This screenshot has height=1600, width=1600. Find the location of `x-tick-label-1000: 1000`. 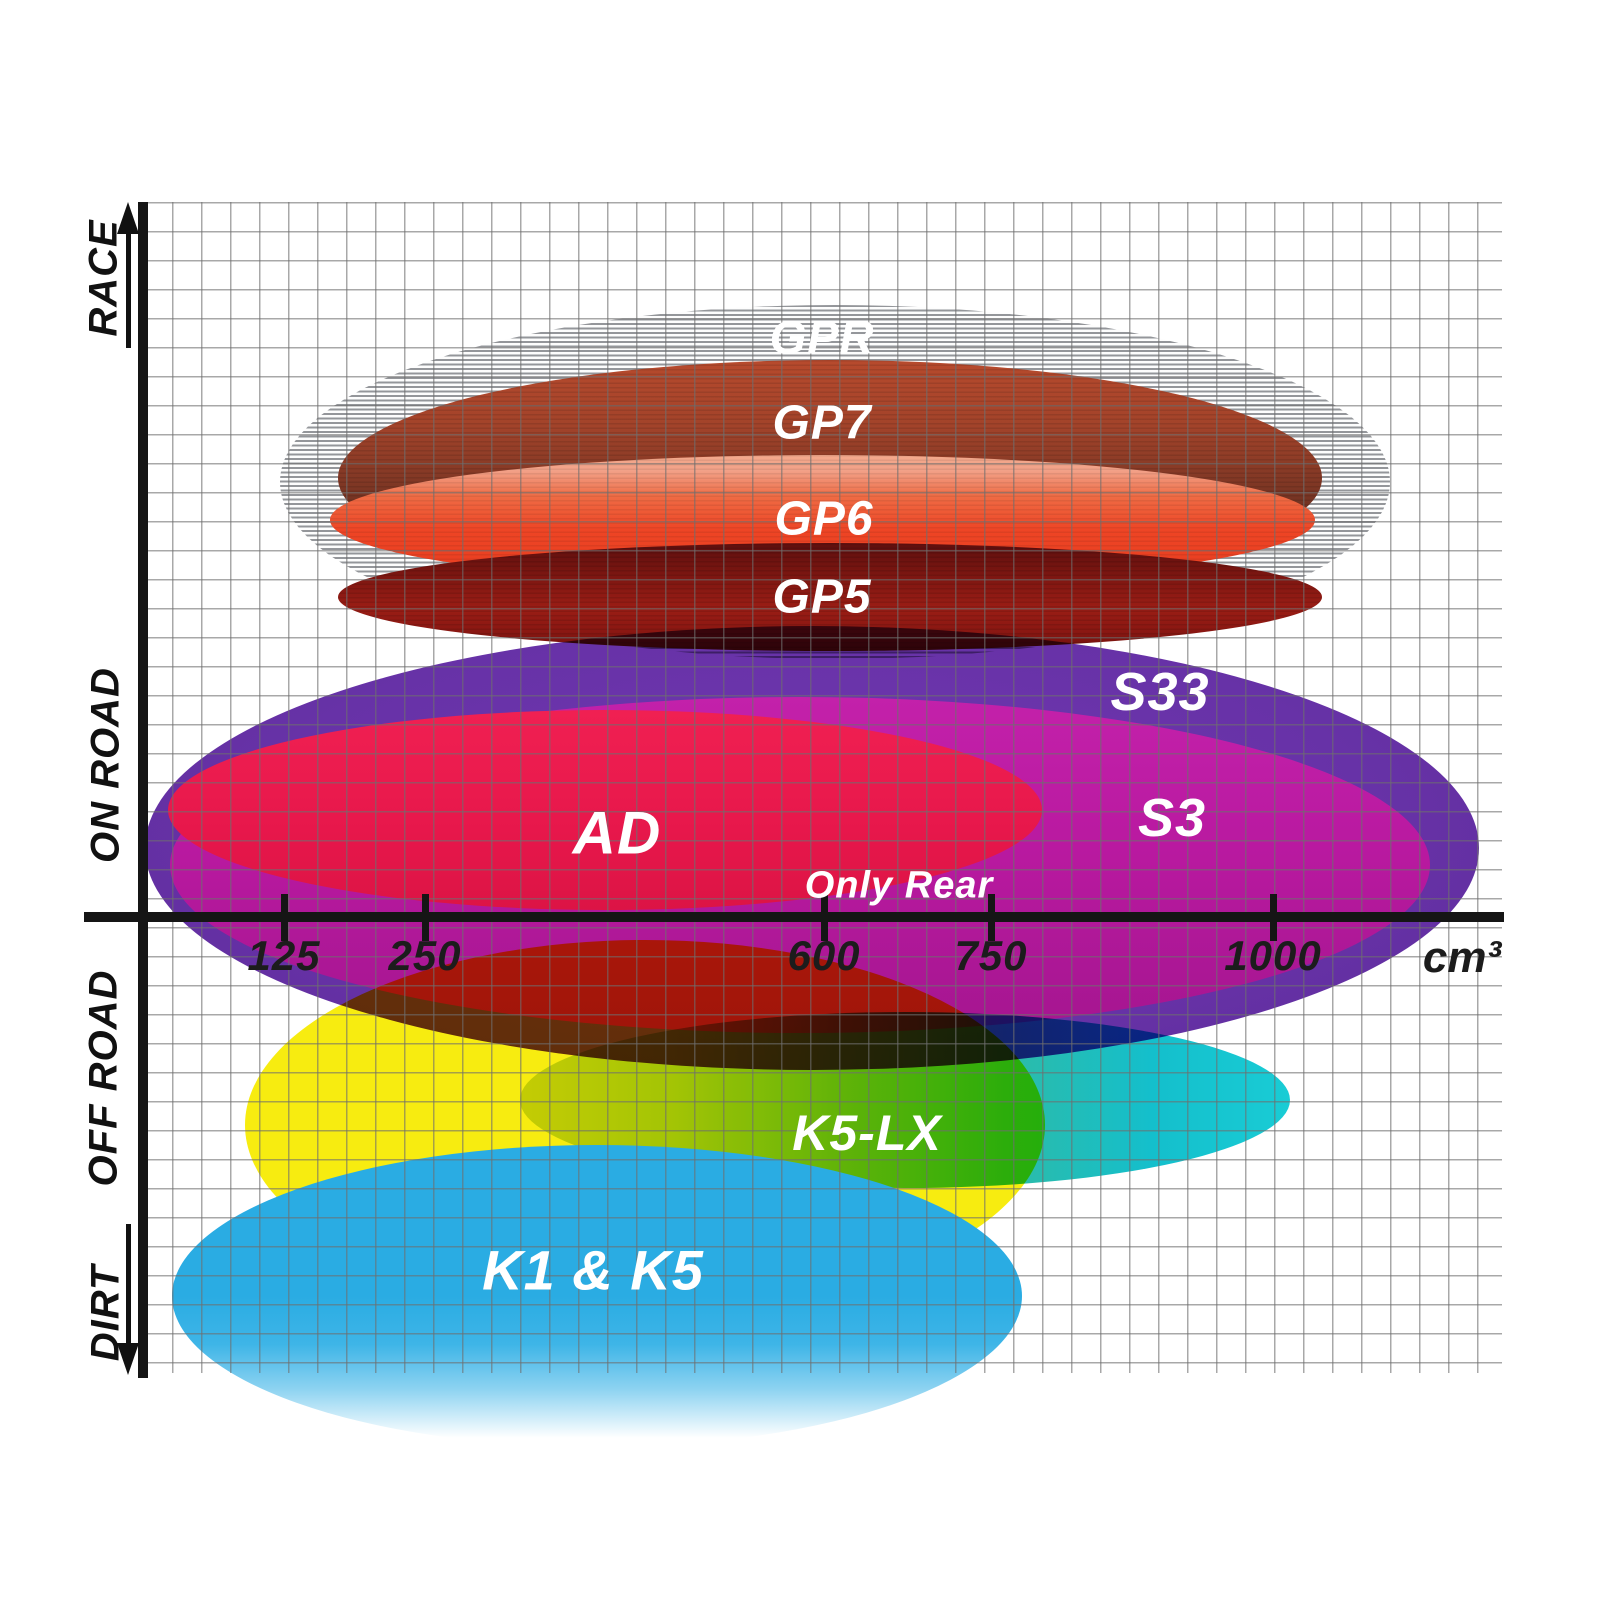

x-tick-label-1000: 1000 is located at coordinates (1273, 955).